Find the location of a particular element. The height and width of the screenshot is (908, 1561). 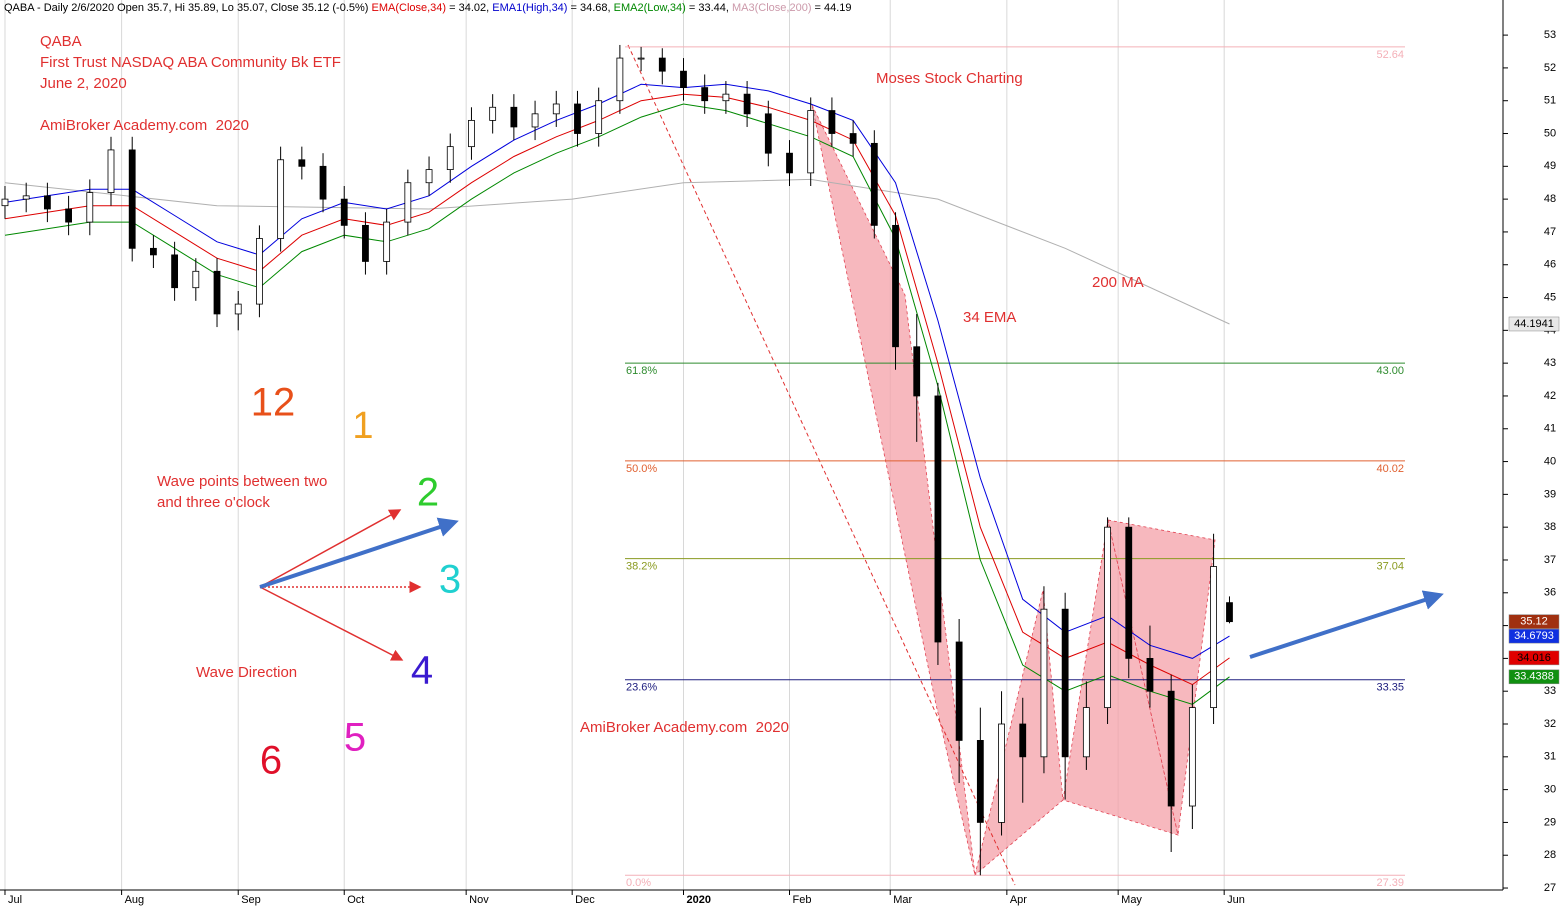

y-tick-label: 45 is located at coordinates (1550, 297).